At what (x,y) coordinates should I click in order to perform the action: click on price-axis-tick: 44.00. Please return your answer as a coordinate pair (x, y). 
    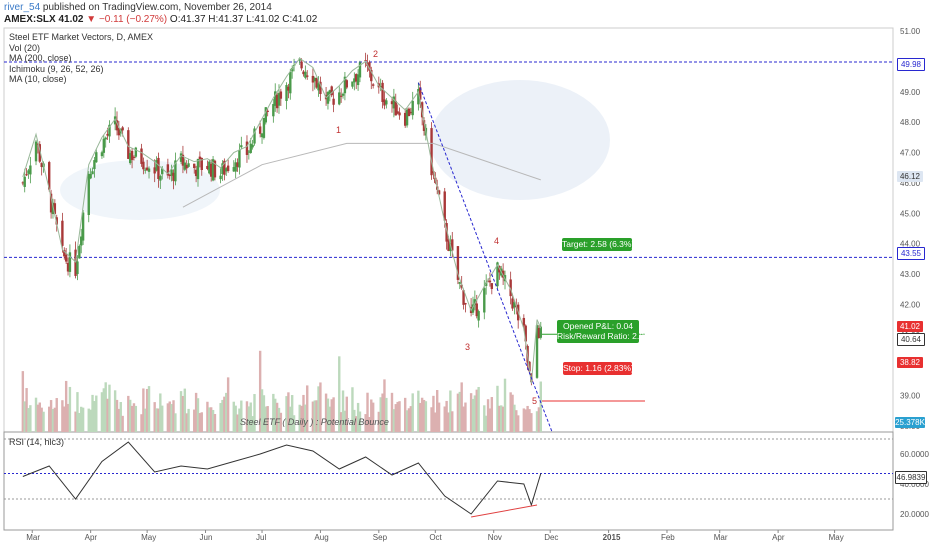
    Looking at the image, I should click on (910, 244).